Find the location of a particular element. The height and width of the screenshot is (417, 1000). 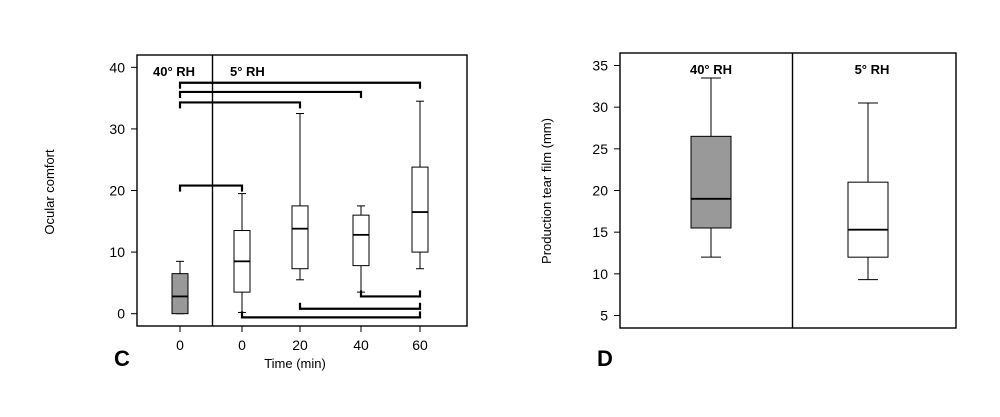

panel-c-significance-brackets is located at coordinates (300, 200).